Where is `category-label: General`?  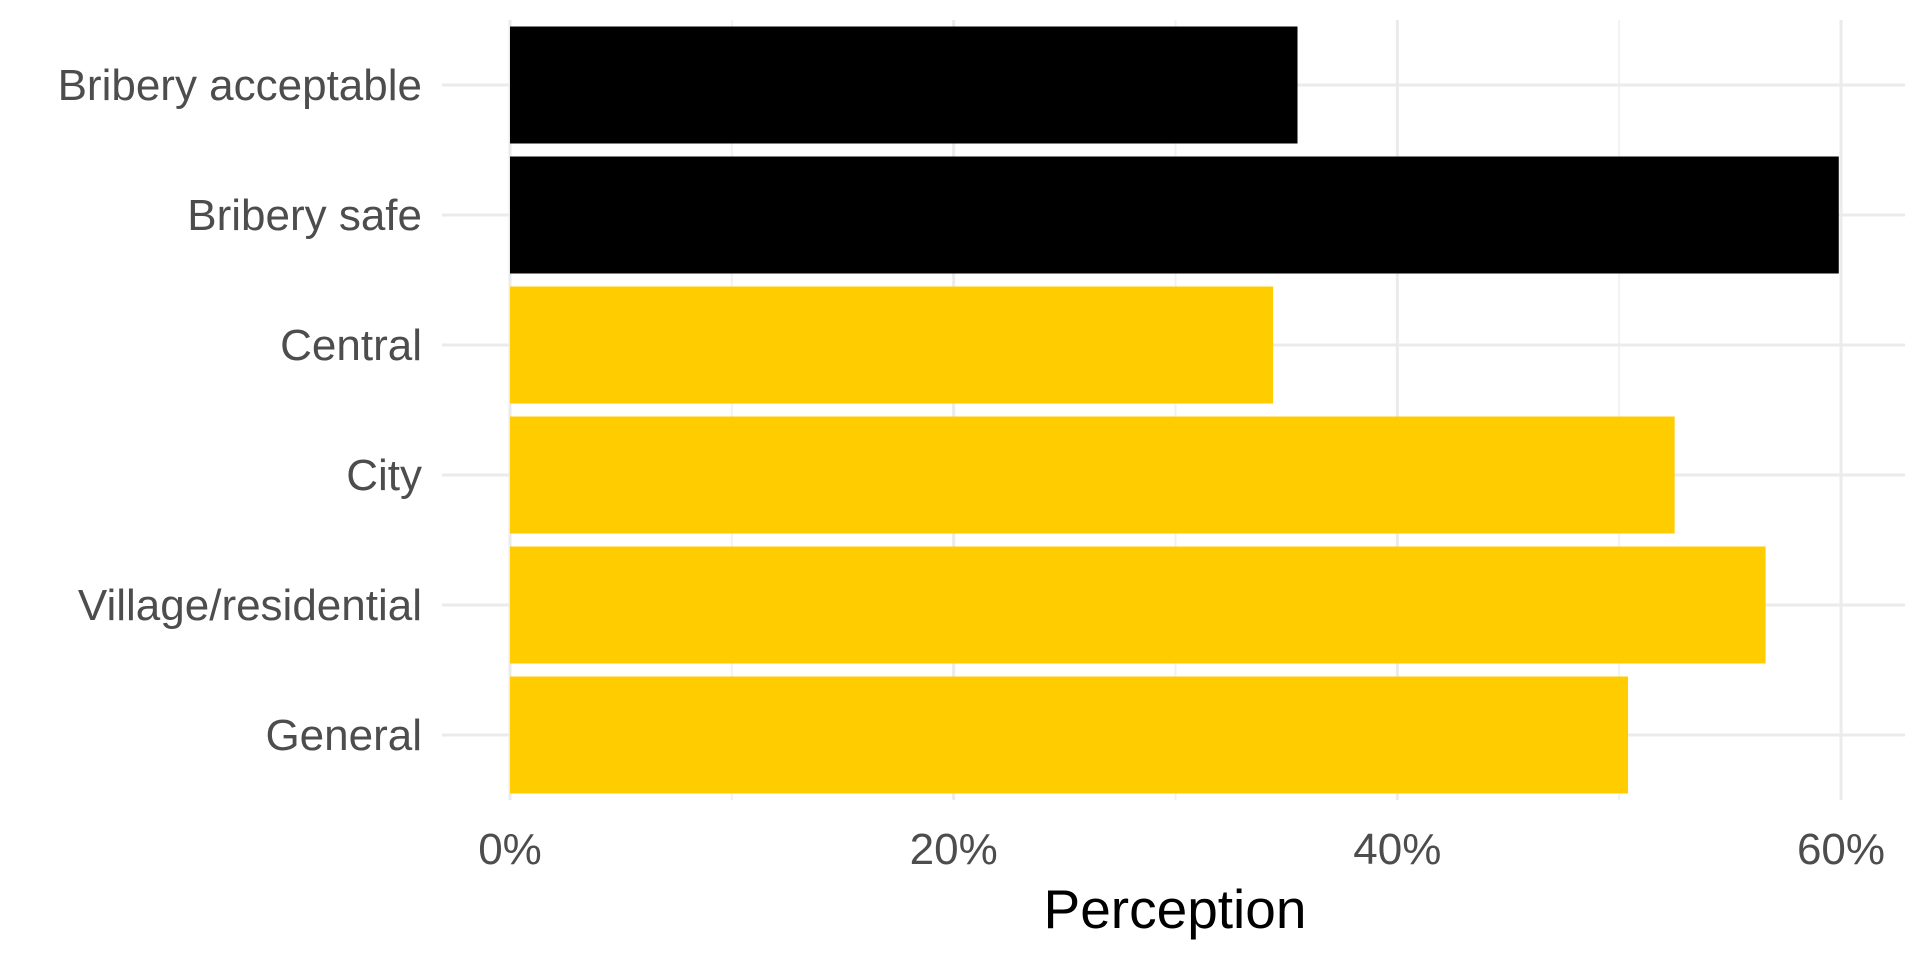 category-label: General is located at coordinates (343, 735).